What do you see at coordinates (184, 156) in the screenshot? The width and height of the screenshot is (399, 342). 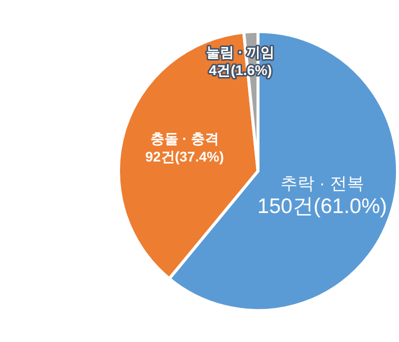 I see `data-label: 92건(37.4%)` at bounding box center [184, 156].